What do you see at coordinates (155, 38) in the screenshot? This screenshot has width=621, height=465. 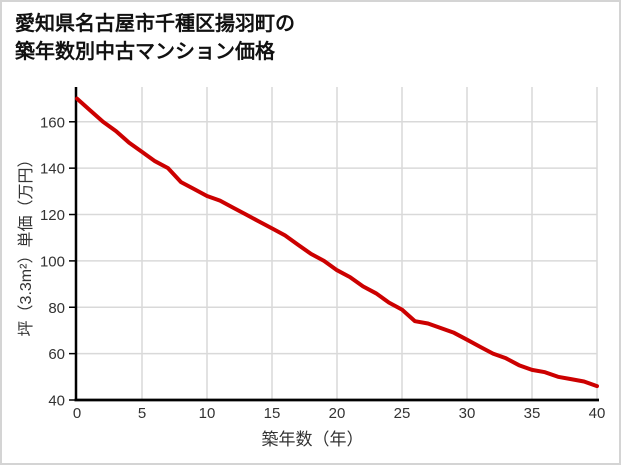 I see `chart-title: 愛知県名古屋市千種区揚羽町の 築年数別中古マンション価格` at bounding box center [155, 38].